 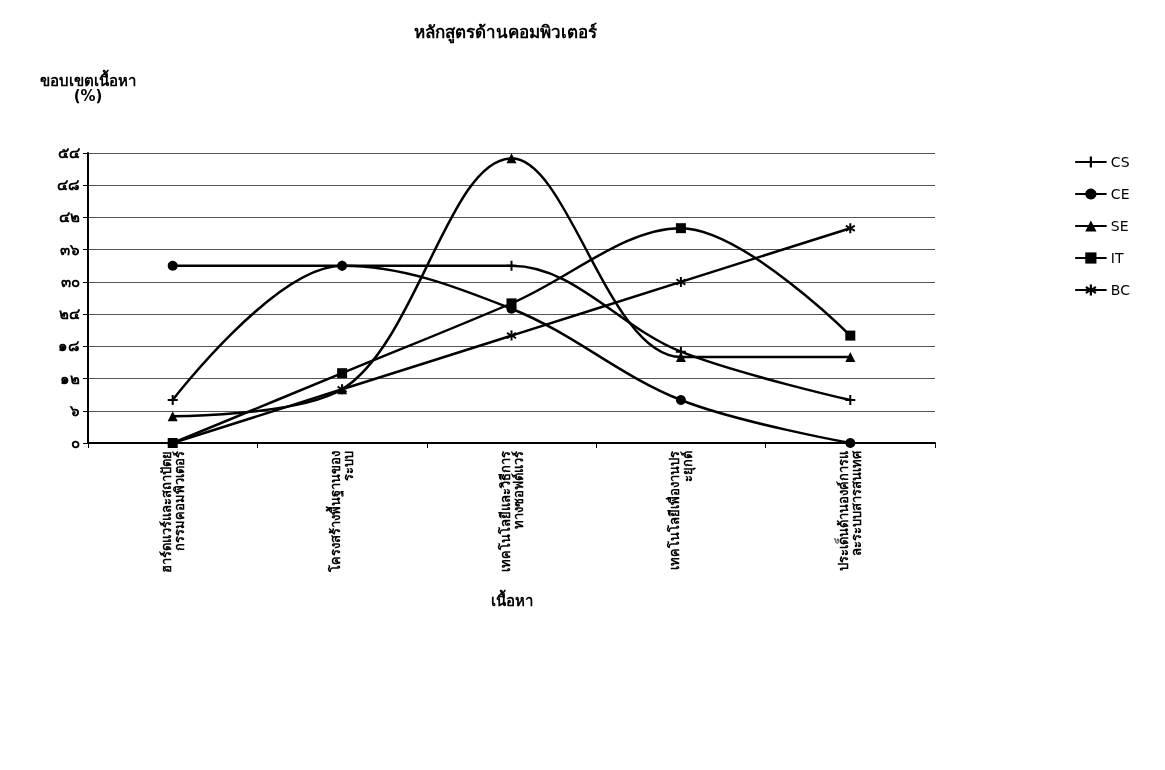 I want to click on y-tick-label: ๕๔, so click(x=69, y=153).